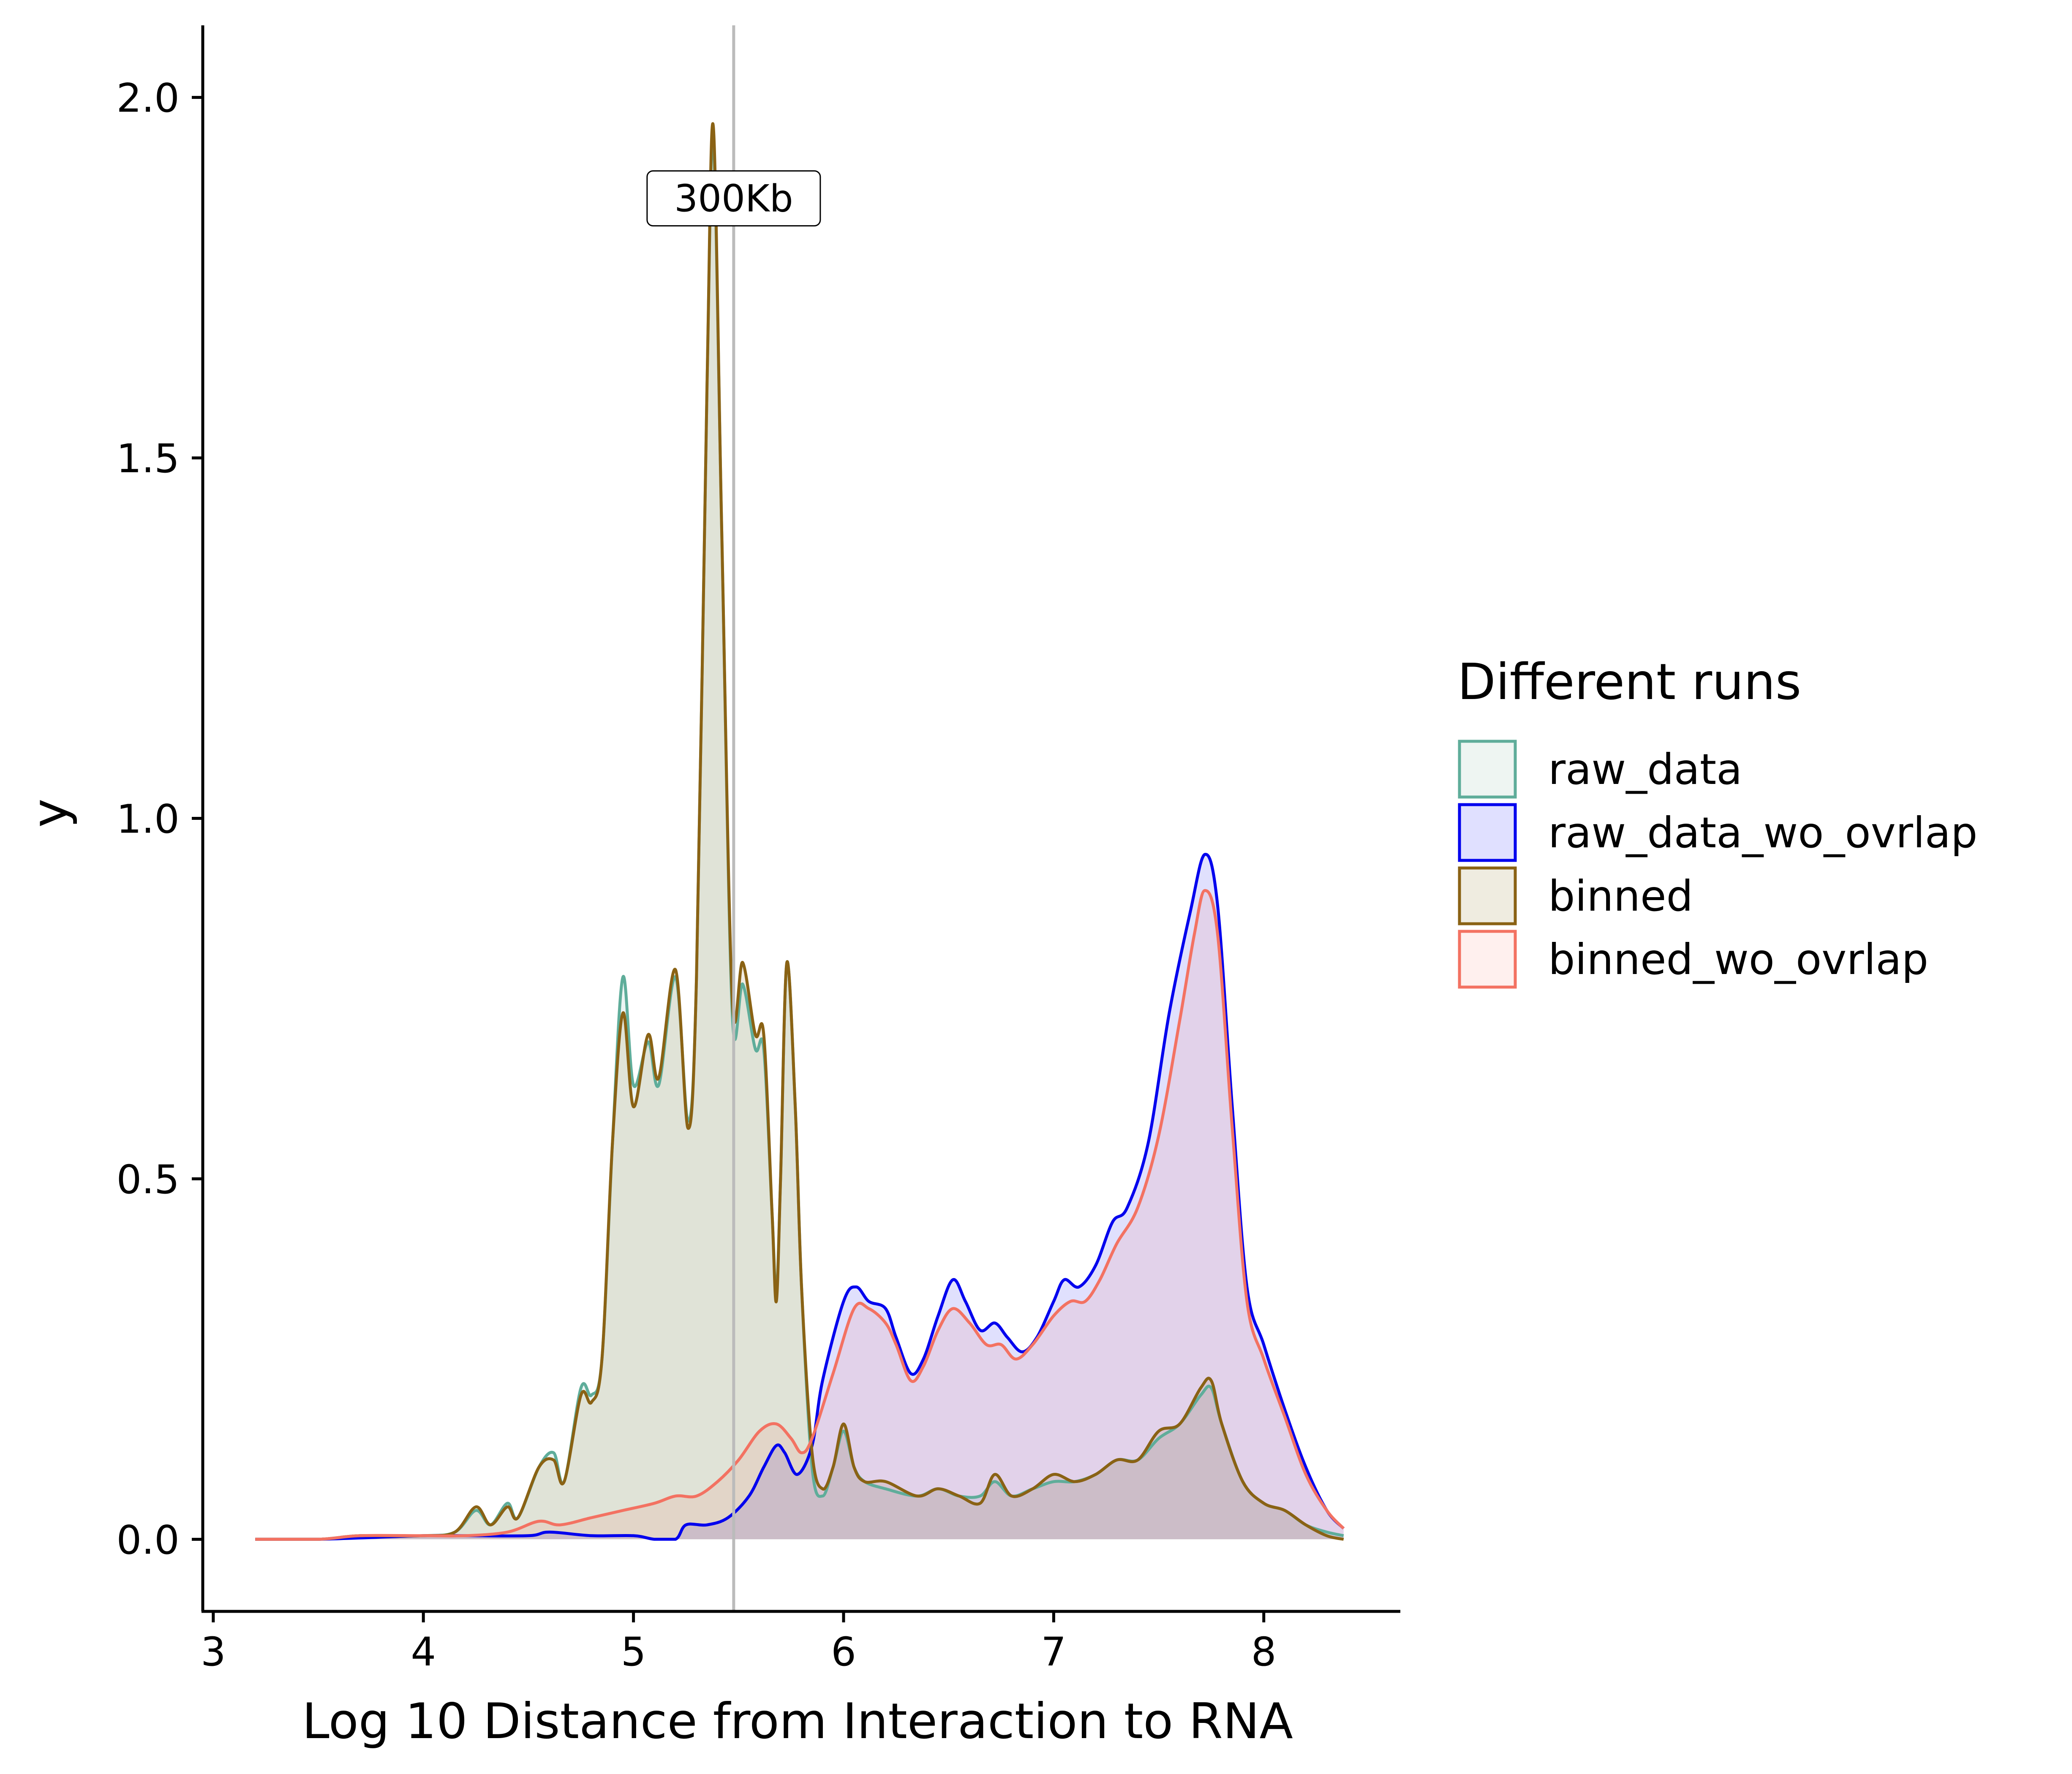 The image size is (2072, 1774). Describe the element at coordinates (1738, 959) in the screenshot. I see `legend-label-binned-wo-ovrlap: binned_wo_ovrlap` at that location.